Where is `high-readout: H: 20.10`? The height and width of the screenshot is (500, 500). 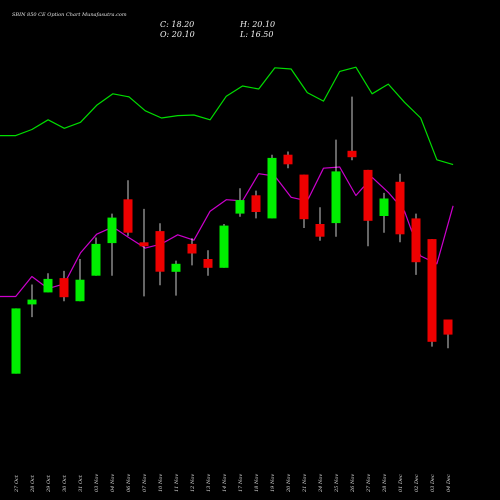
high-readout: H: 20.10 is located at coordinates (257, 24).